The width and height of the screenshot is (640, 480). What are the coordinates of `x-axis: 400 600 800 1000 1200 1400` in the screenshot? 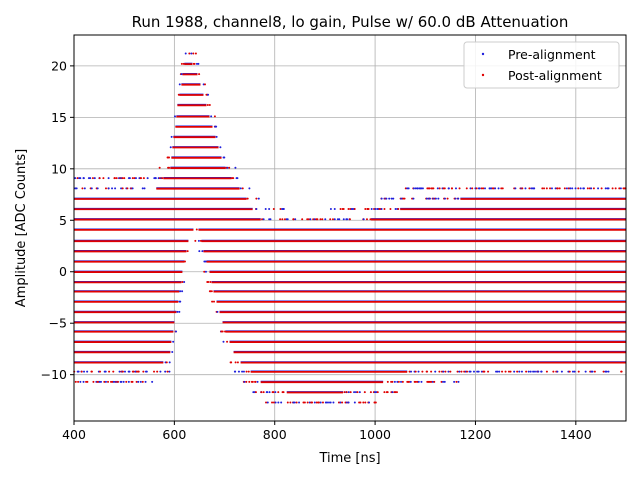 It's located at (327, 431).